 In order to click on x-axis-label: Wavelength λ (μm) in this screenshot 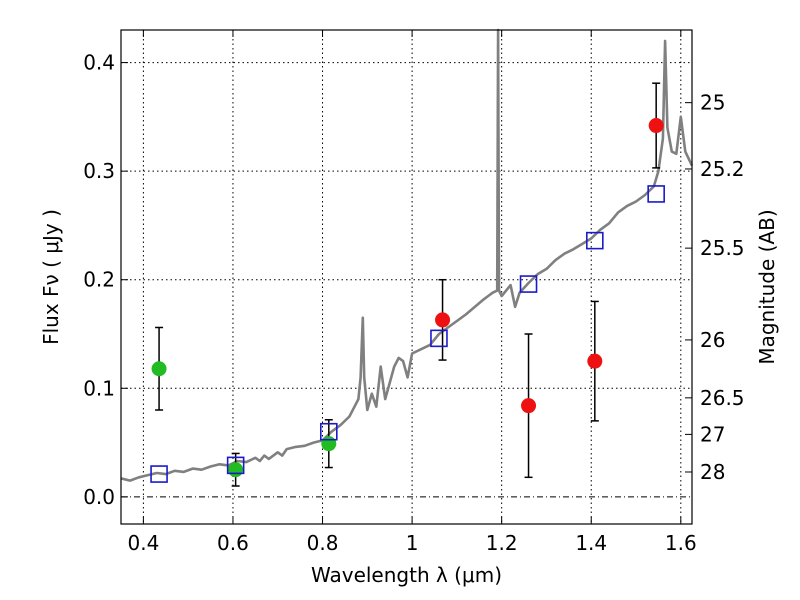, I will do `click(406, 575)`.